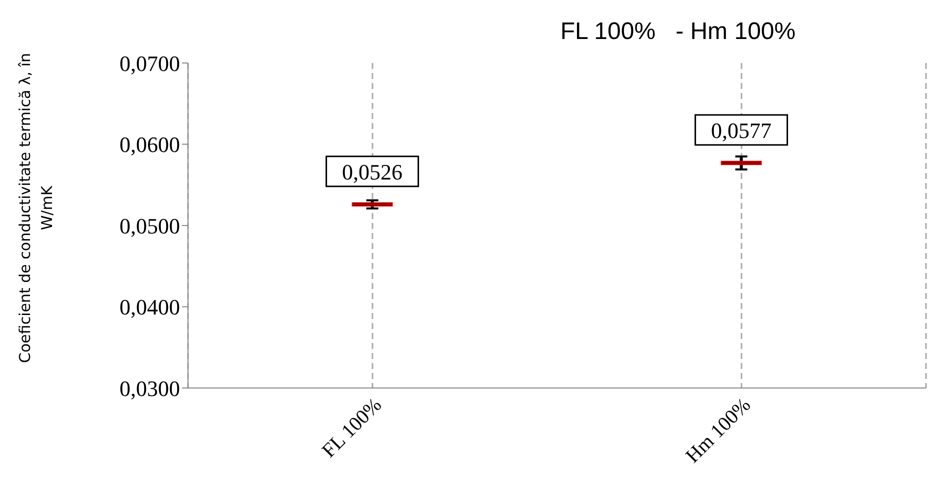 The height and width of the screenshot is (488, 944). What do you see at coordinates (150, 63) in the screenshot?
I see `y-tick-label: 0,0700` at bounding box center [150, 63].